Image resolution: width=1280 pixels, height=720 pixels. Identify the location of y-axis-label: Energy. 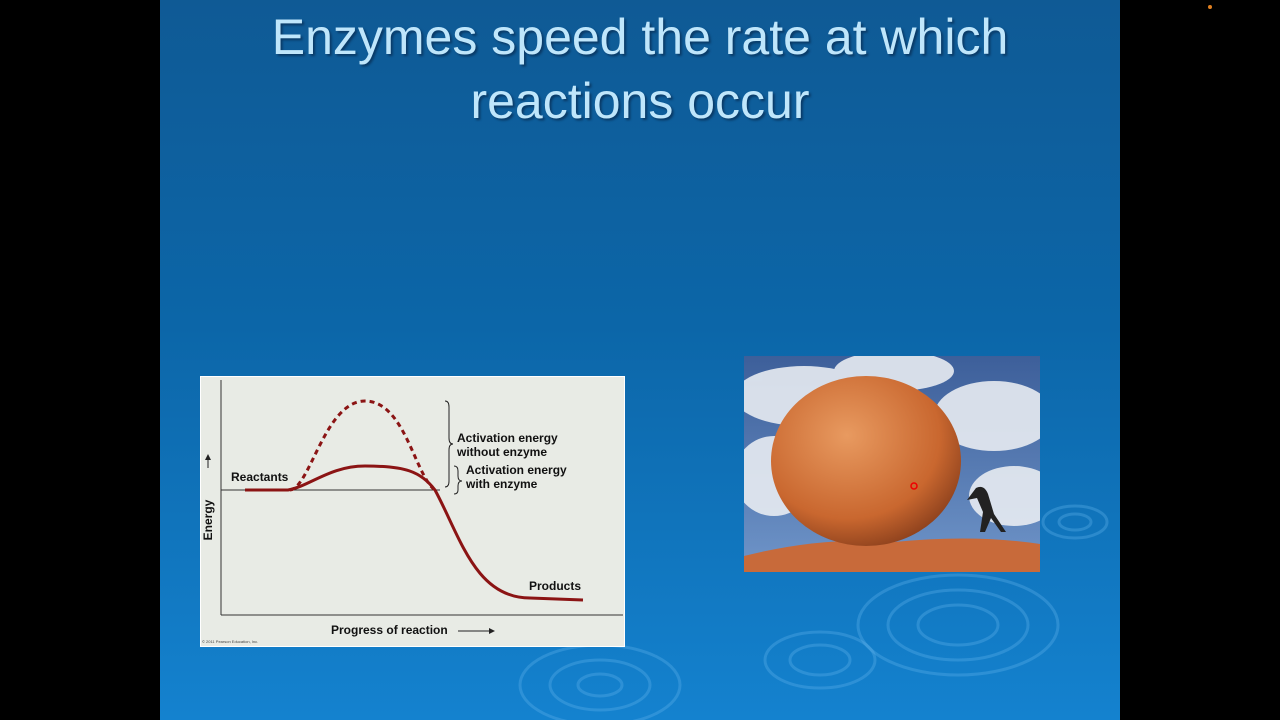
(208, 519).